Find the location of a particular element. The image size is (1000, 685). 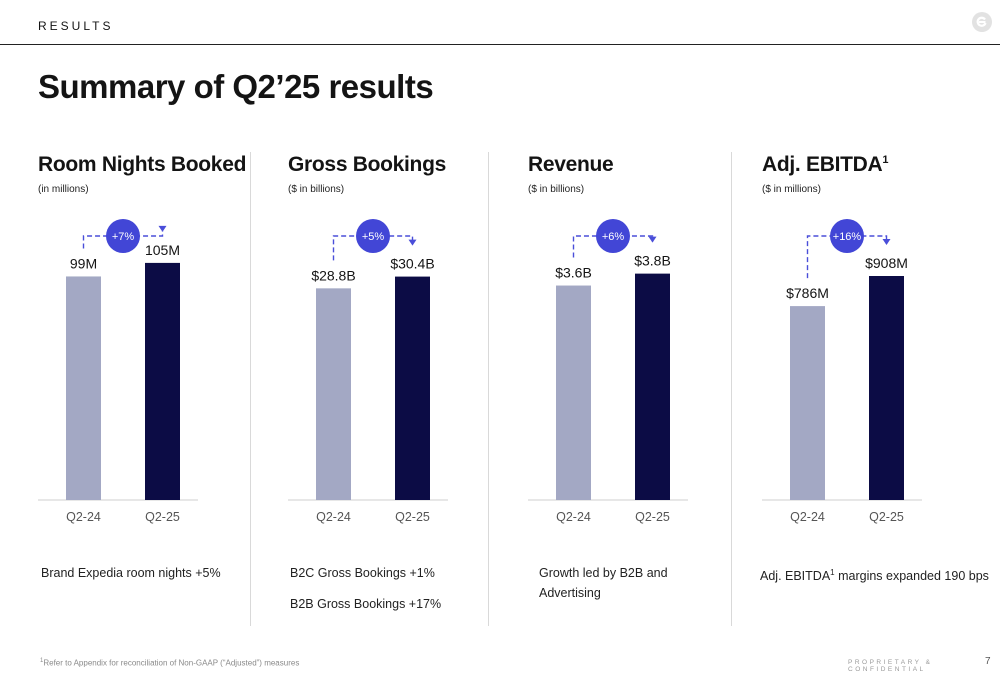

growth-label: +7% is located at coordinates (123, 237).